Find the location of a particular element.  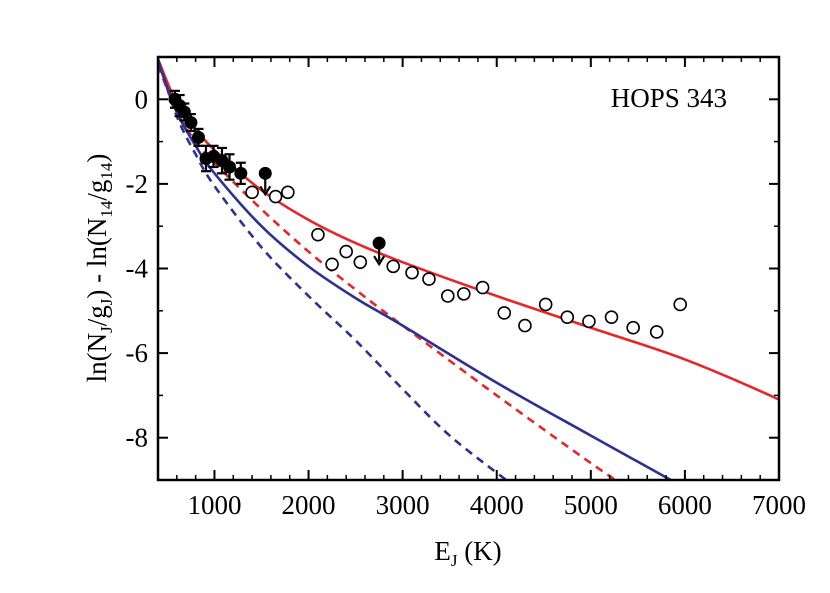

y-axis-title: ln(NJ/gJ) - ln(N14/g14) is located at coordinates (99, 268).